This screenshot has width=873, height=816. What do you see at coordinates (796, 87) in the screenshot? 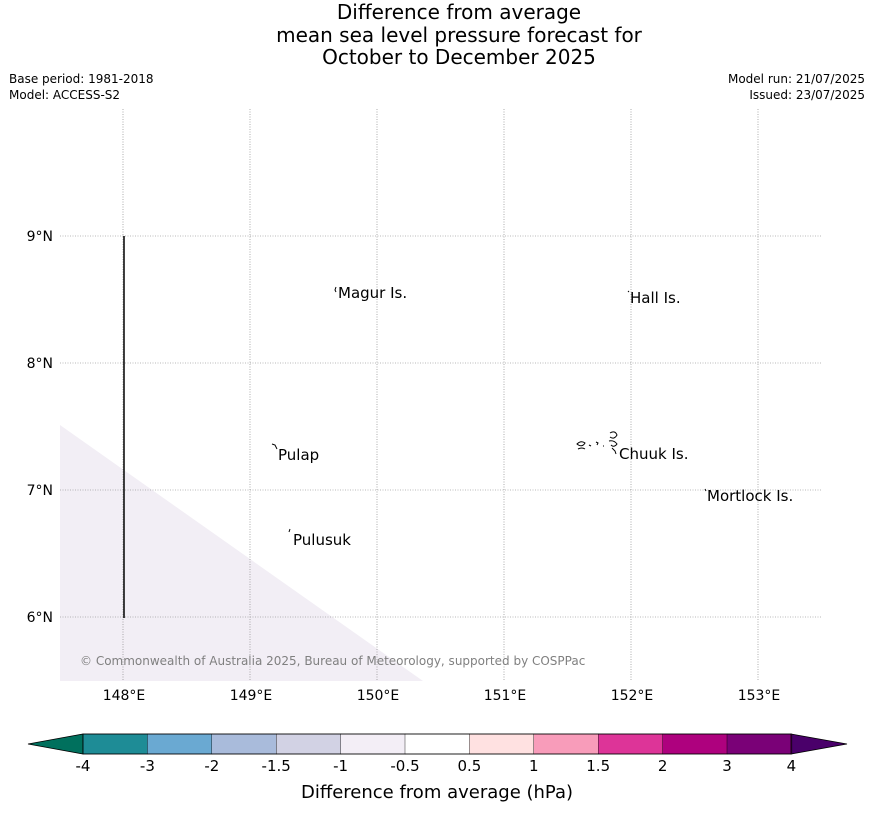
I see `meta-right: Model run: 21/07/2025 Issued: 23/07/2025` at bounding box center [796, 87].